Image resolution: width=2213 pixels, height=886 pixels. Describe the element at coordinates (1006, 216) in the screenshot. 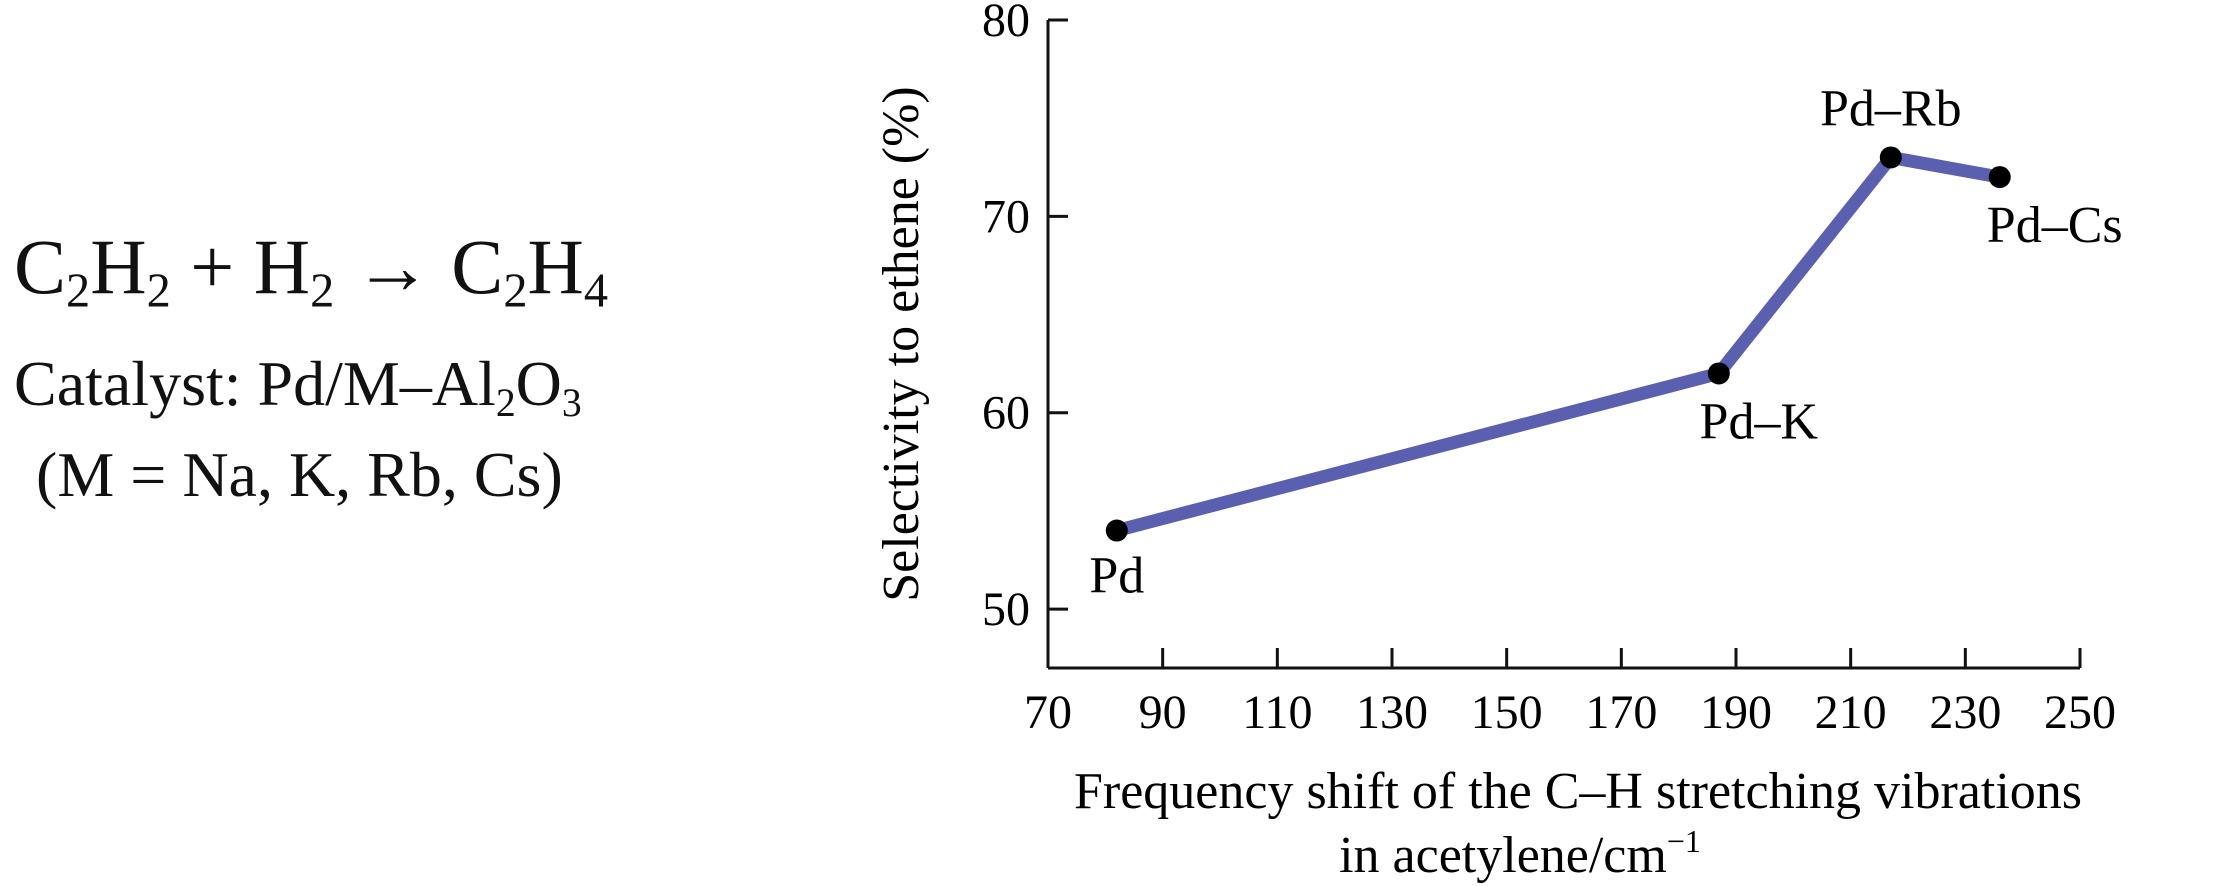

I see `y-tick-label: 70` at that location.